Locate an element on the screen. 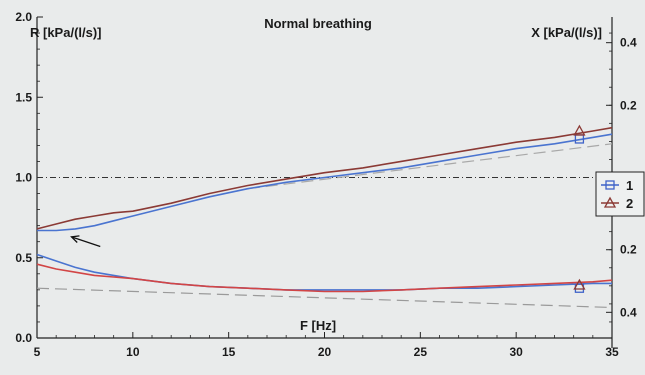 The width and height of the screenshot is (645, 375). y-left-tick-label: 0.5 is located at coordinates (23, 258).